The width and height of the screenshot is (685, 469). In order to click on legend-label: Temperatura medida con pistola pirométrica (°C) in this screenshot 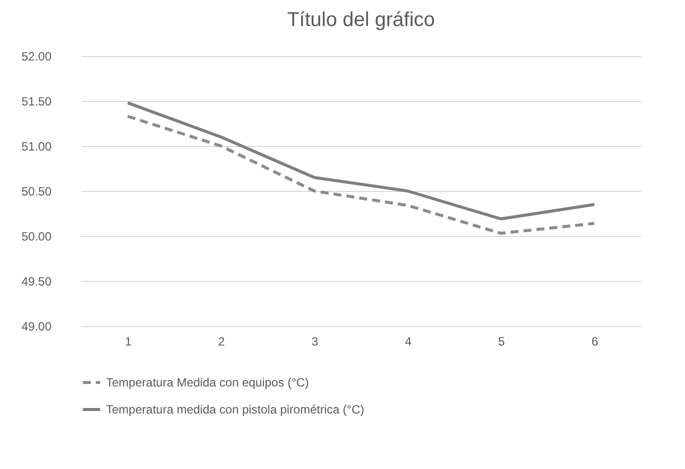, I will do `click(235, 409)`.